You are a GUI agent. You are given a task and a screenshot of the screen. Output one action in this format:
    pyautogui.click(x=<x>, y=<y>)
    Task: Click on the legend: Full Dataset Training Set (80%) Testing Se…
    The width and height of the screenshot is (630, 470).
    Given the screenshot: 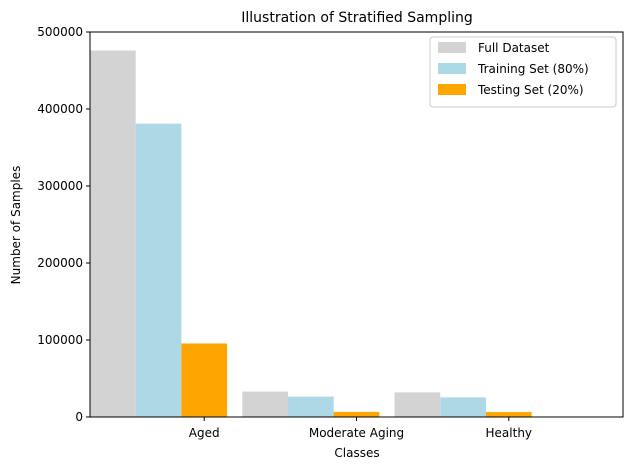 What is the action you would take?
    pyautogui.click(x=523, y=72)
    